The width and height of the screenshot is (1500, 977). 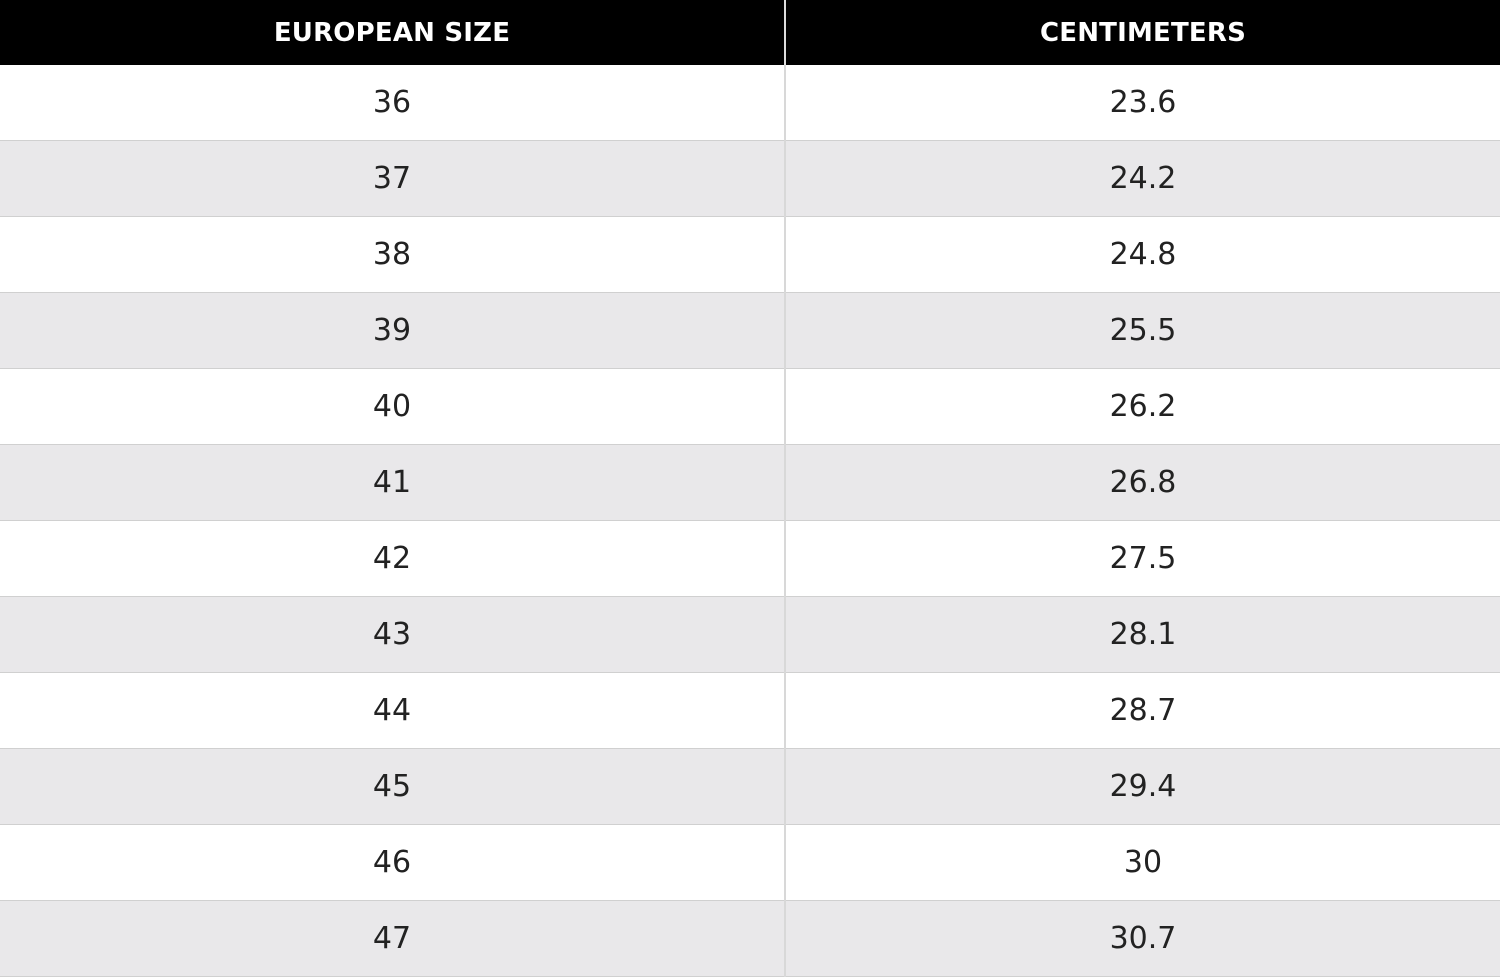 I want to click on table-row: 47 30.7, so click(x=750, y=938).